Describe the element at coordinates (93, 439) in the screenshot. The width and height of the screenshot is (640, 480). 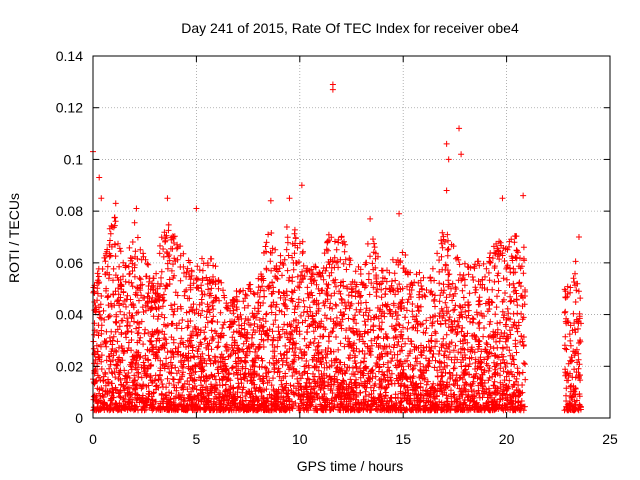
I see `x-tick-label: 0` at that location.